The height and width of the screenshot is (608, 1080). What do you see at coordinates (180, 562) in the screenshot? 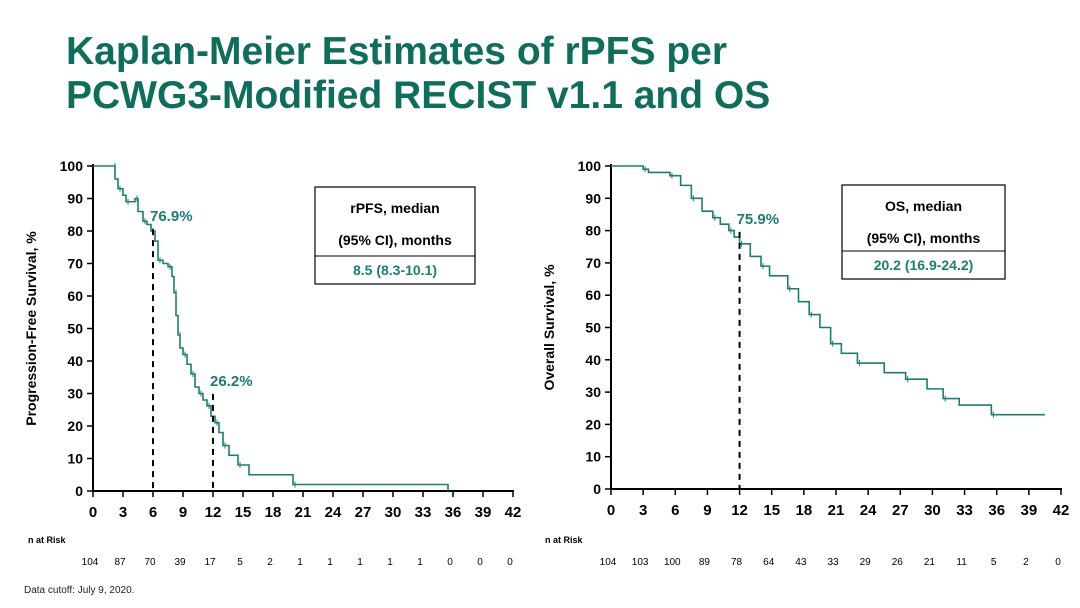
I see `n-at-risk-count: 39` at bounding box center [180, 562].